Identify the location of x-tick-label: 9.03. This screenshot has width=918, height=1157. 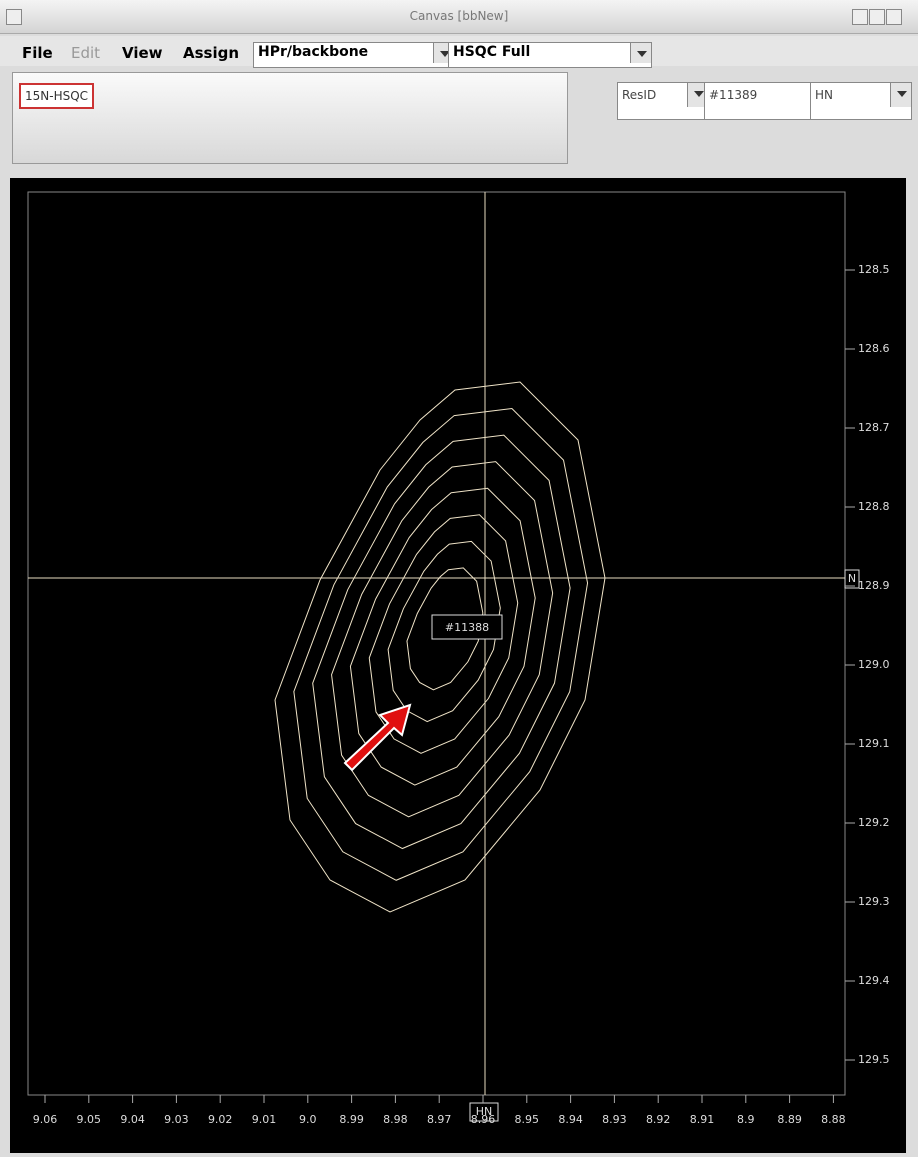
(176, 1119).